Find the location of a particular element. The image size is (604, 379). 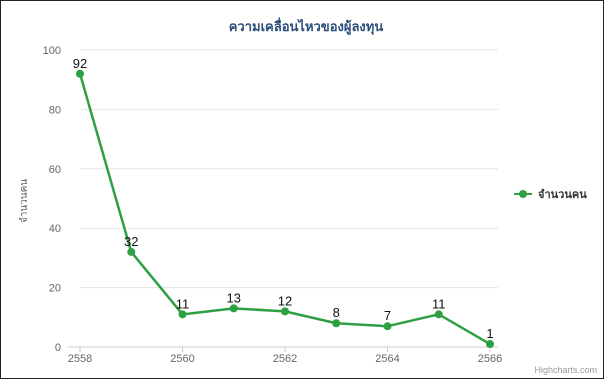

data-label: 32 is located at coordinates (131, 241).